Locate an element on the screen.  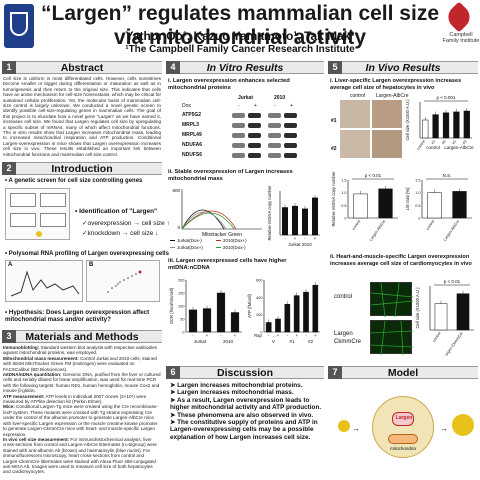
facs-xlabel: Mitotracker Green is located at coordinates (222, 235).